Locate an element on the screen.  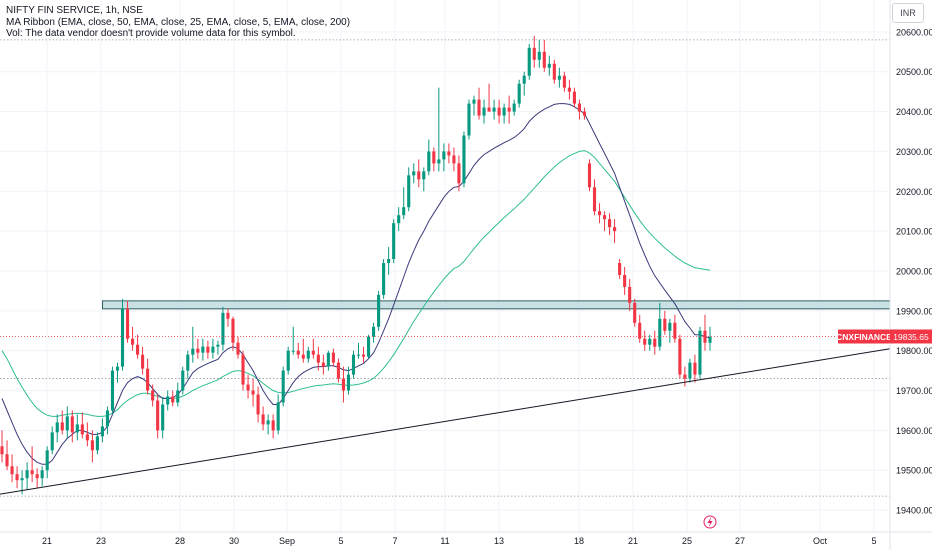
y-tick-label: 20400.00 is located at coordinates (914, 112).